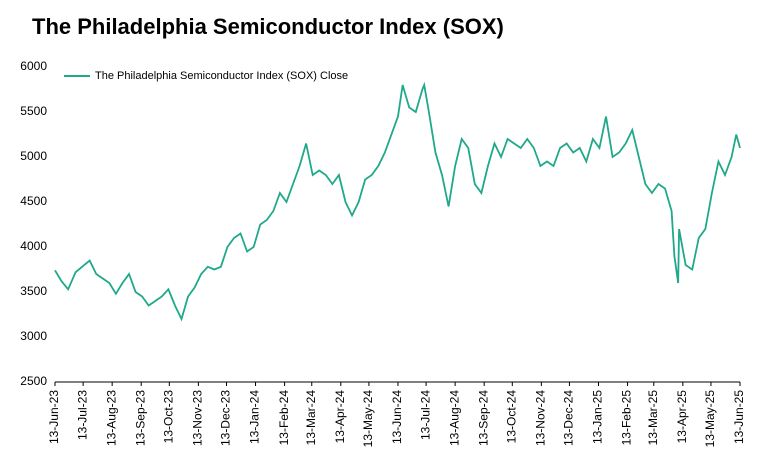 The width and height of the screenshot is (758, 462). Describe the element at coordinates (54, 417) in the screenshot. I see `x-tick-label: 13-Jun-23` at that location.